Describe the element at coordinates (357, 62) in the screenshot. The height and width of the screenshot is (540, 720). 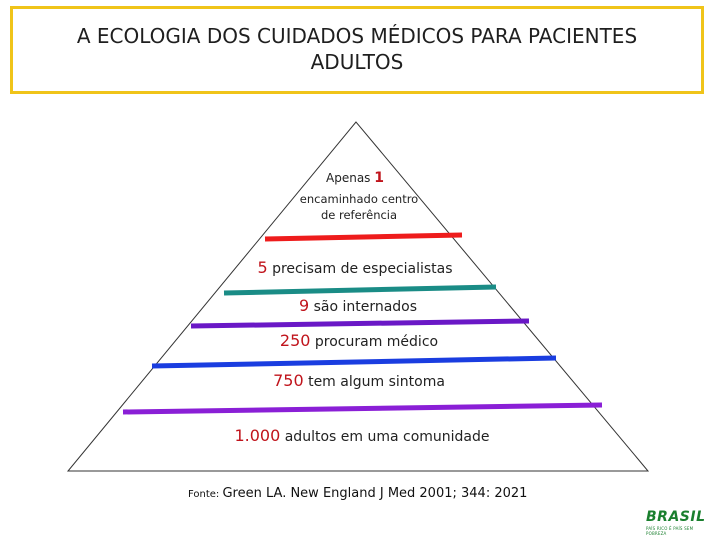
I see `title-line-2: ADULTOS` at that location.